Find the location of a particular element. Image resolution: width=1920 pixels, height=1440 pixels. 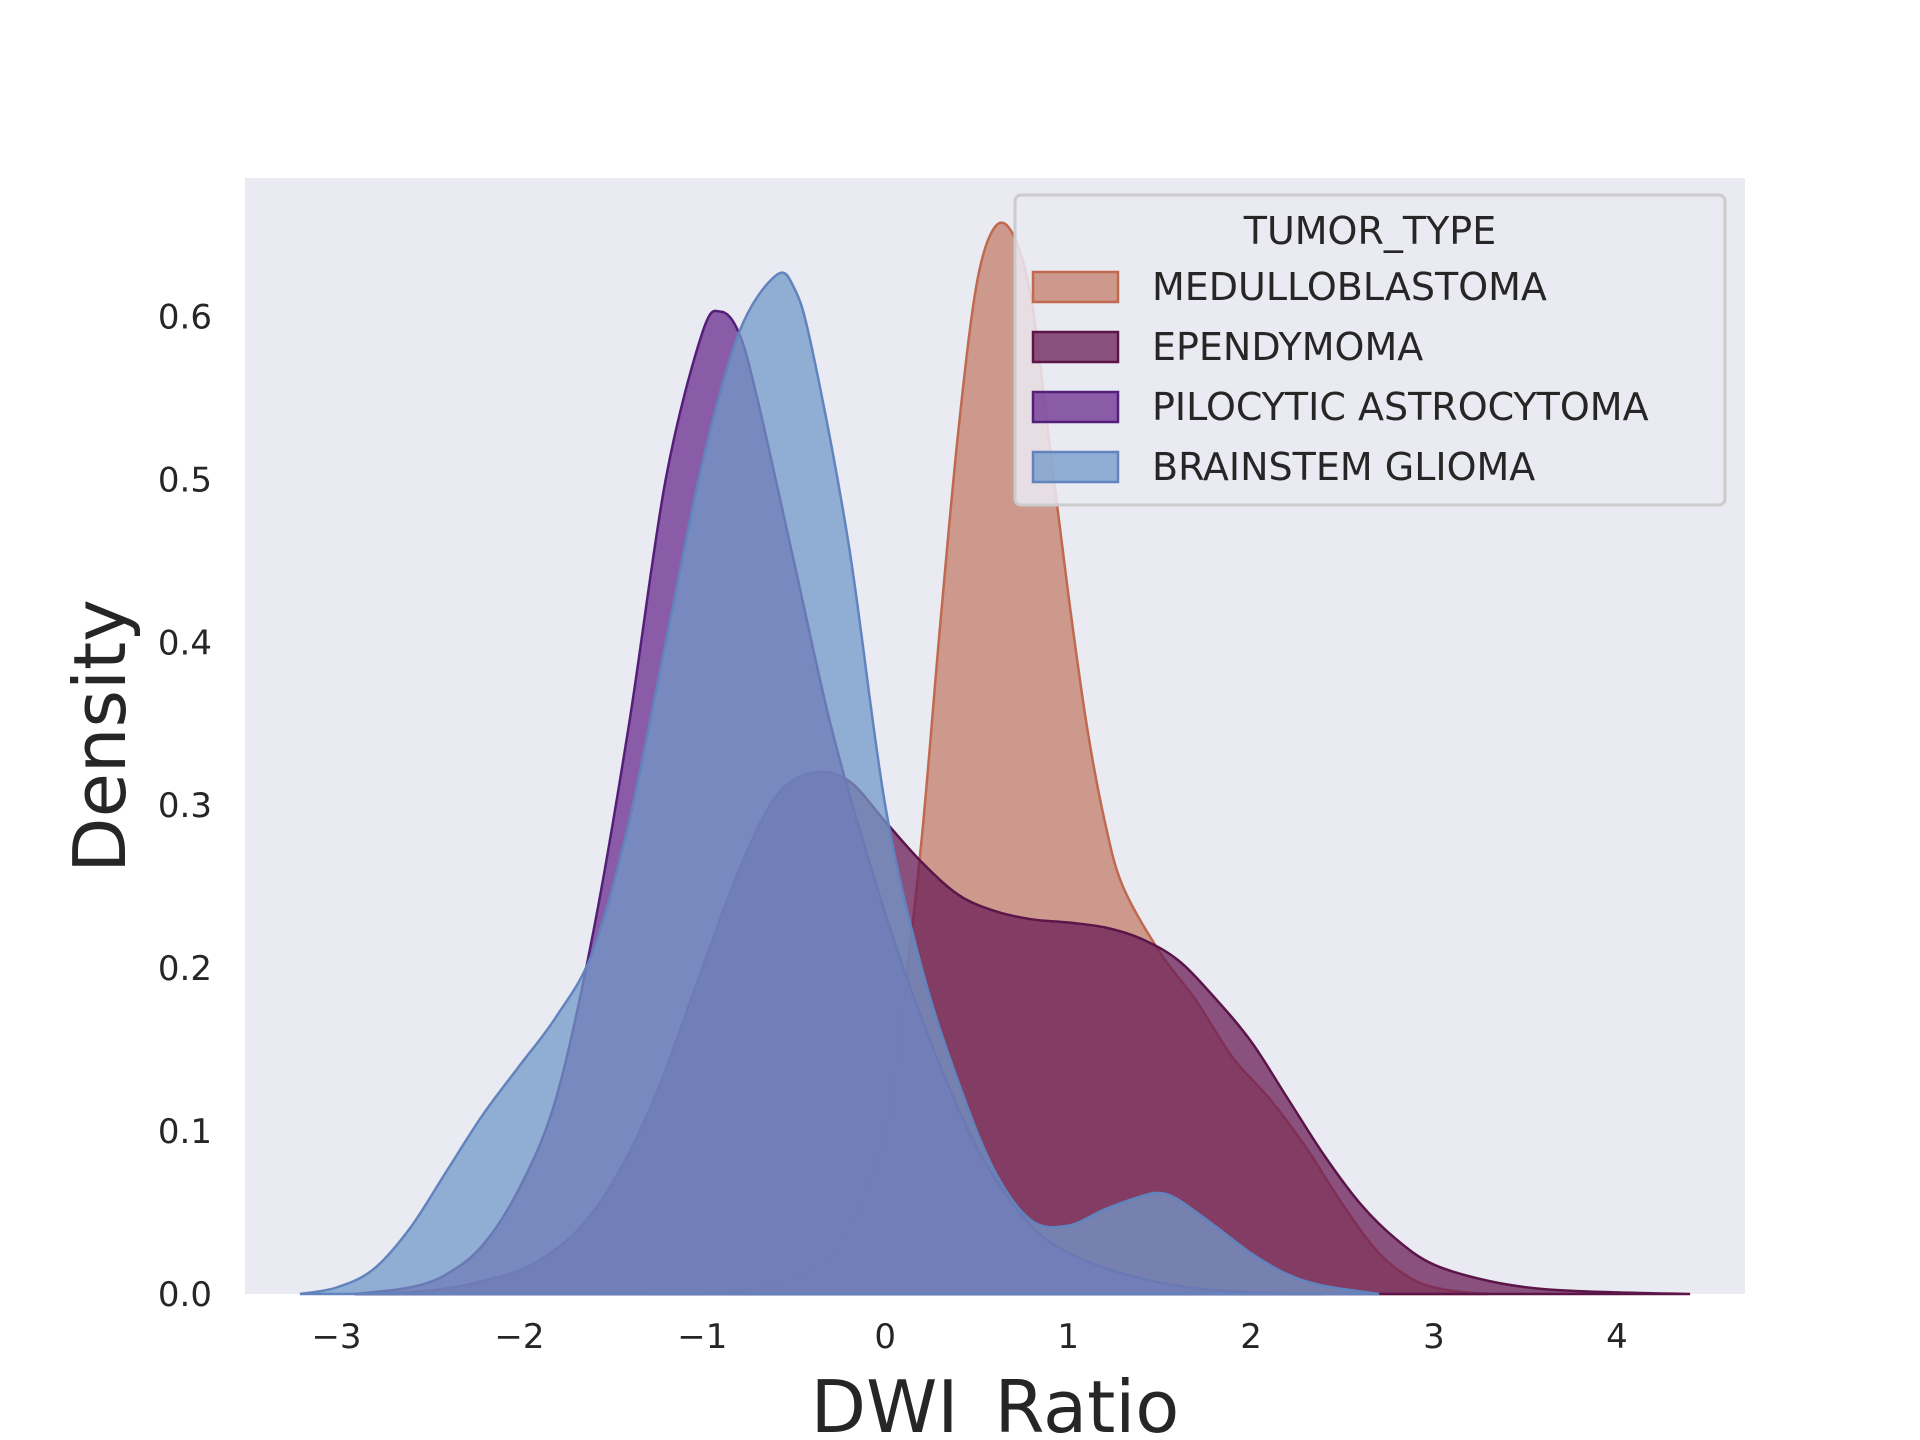

legend-label: MEDULLOBLASTOMA is located at coordinates (1349, 287).